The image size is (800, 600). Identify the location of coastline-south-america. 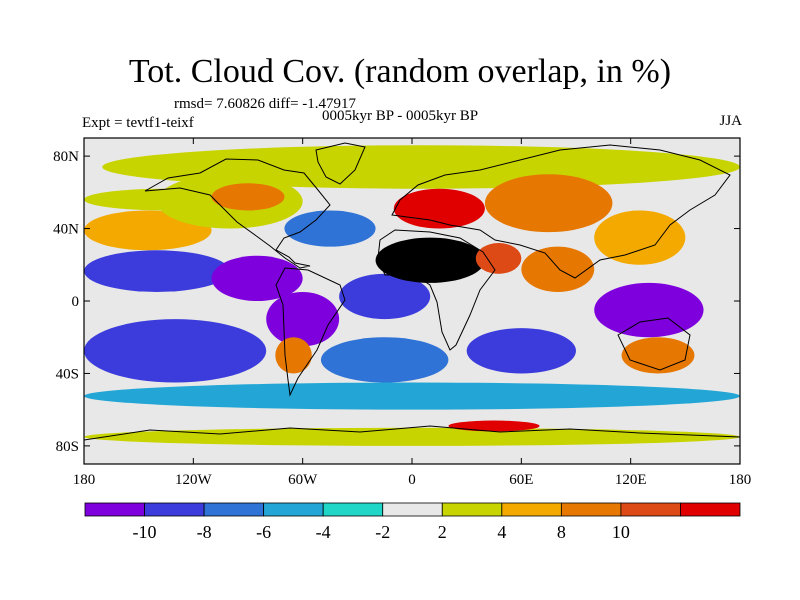
(310, 332).